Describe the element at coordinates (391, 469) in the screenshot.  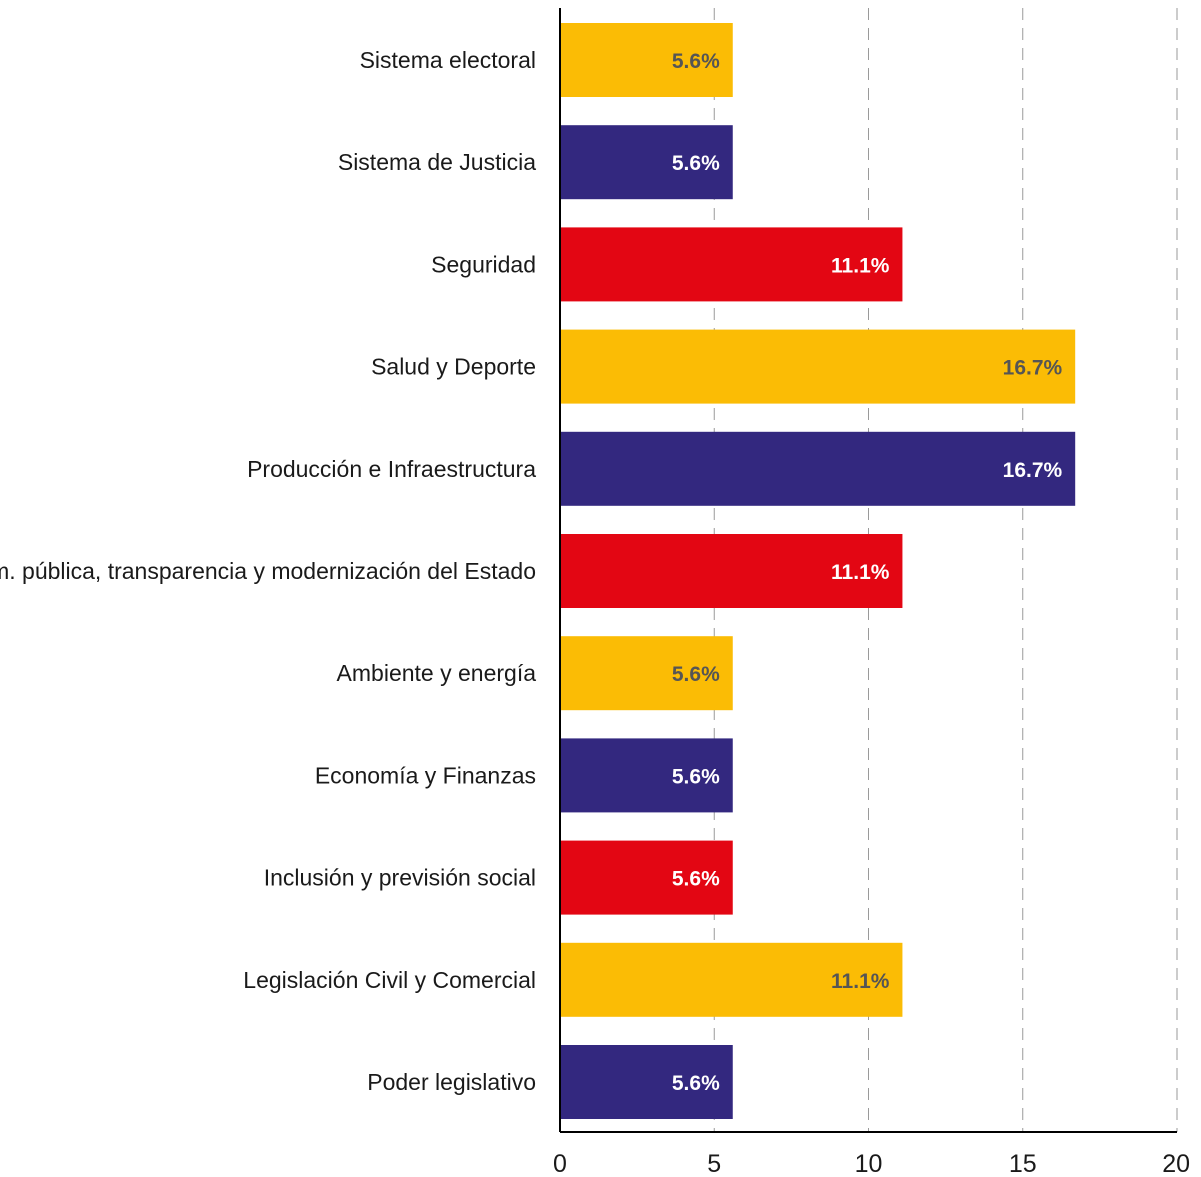
I see `category-label: Producción e Infraestructura` at that location.